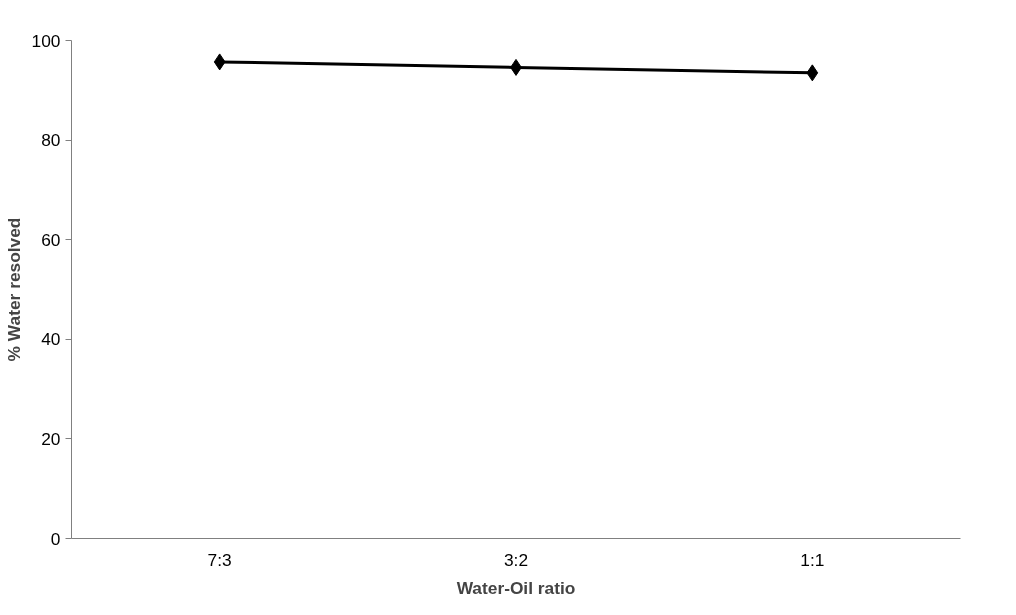 This screenshot has width=1016, height=615. What do you see at coordinates (219, 559) in the screenshot?
I see `x-tick-label: 7:3` at bounding box center [219, 559].